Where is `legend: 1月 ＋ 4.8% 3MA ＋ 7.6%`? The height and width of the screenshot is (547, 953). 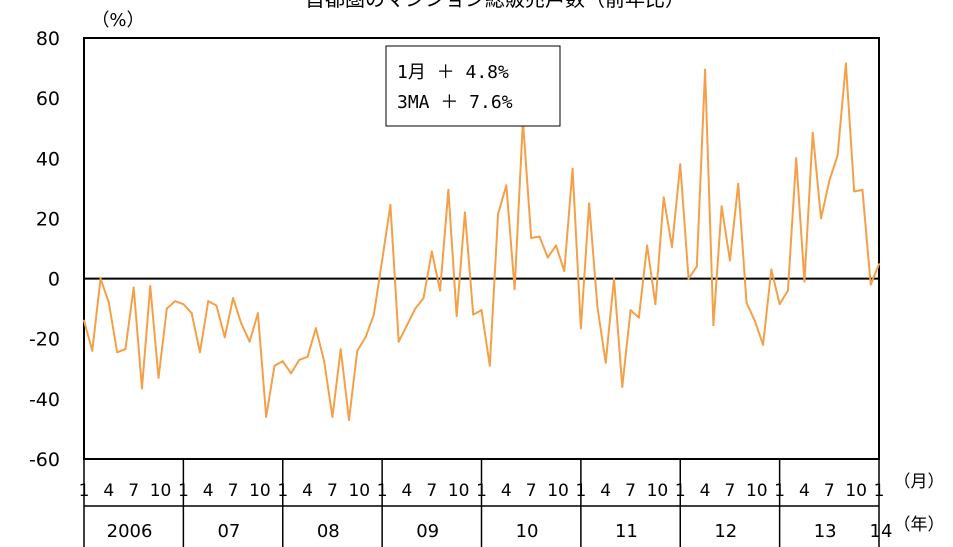 legend: 1月 ＋ 4.8% 3MA ＋ 7.6% is located at coordinates (473, 86).